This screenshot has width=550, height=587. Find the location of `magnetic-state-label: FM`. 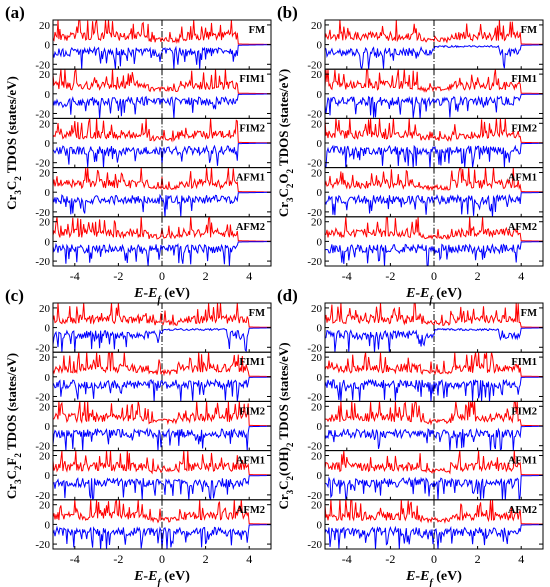

magnetic-state-label: FM is located at coordinates (529, 313).